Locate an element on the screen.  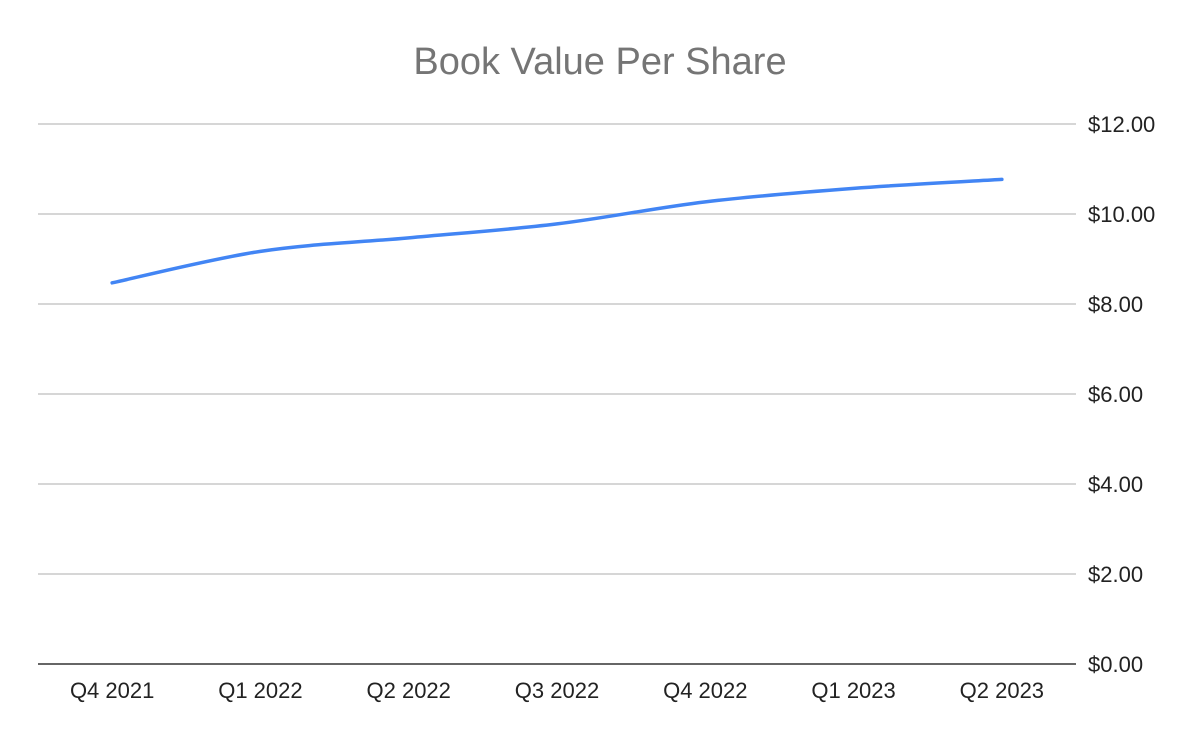
x-tick-label: Q1 2023 is located at coordinates (853, 690).